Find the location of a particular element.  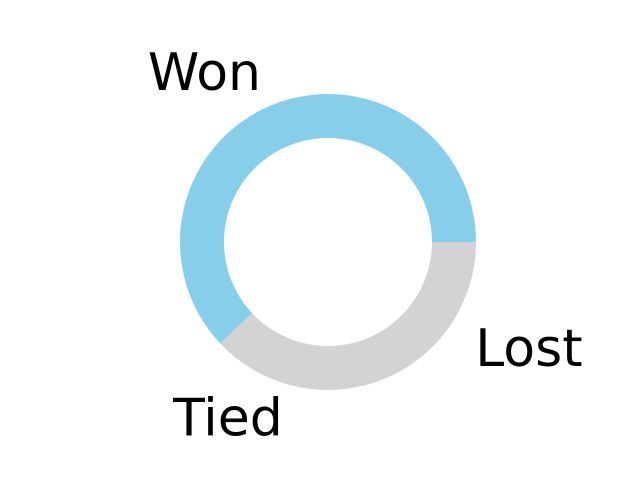

slice-label-tied: Tied is located at coordinates (227, 418).